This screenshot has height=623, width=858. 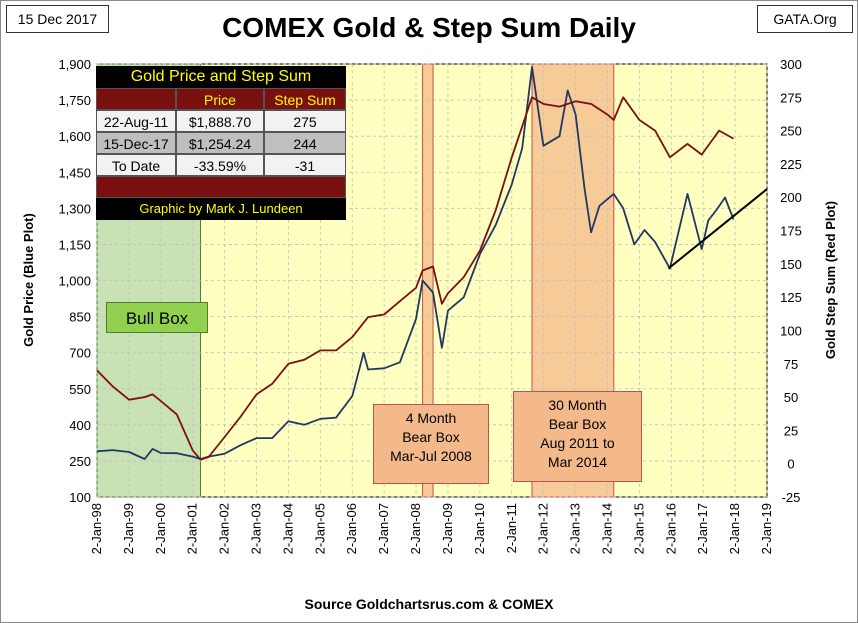 I want to click on table-cell-price: -33.59%, so click(x=220, y=165).